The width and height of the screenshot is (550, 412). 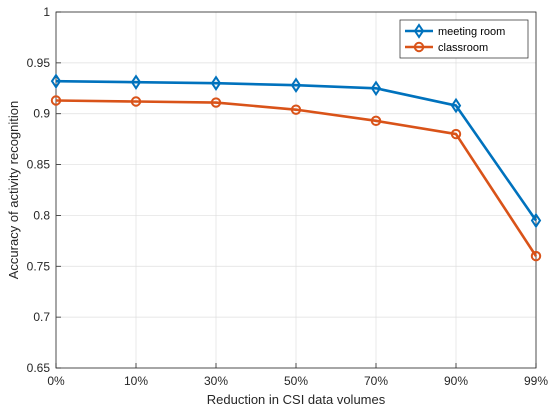 What do you see at coordinates (39, 190) in the screenshot?
I see `y-tick-labels: 0.65 0.7 0.75 0.8 0.85 0.9 0.95 1` at bounding box center [39, 190].